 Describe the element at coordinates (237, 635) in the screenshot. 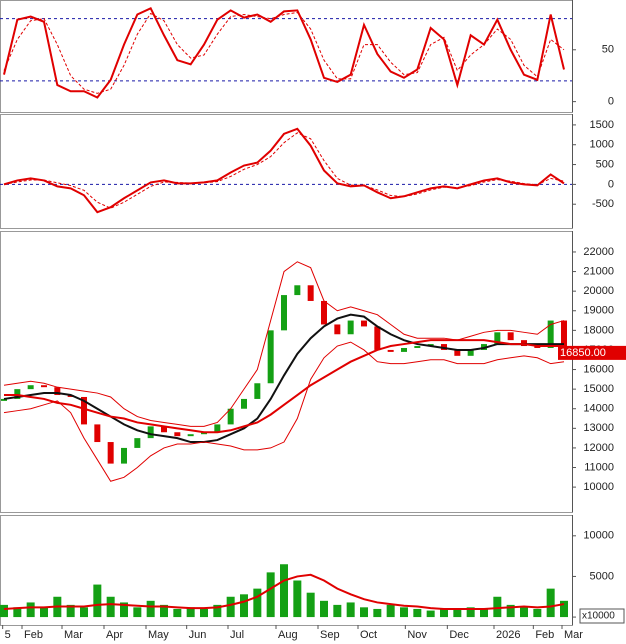

I see `x-tick-label: Jul` at that location.